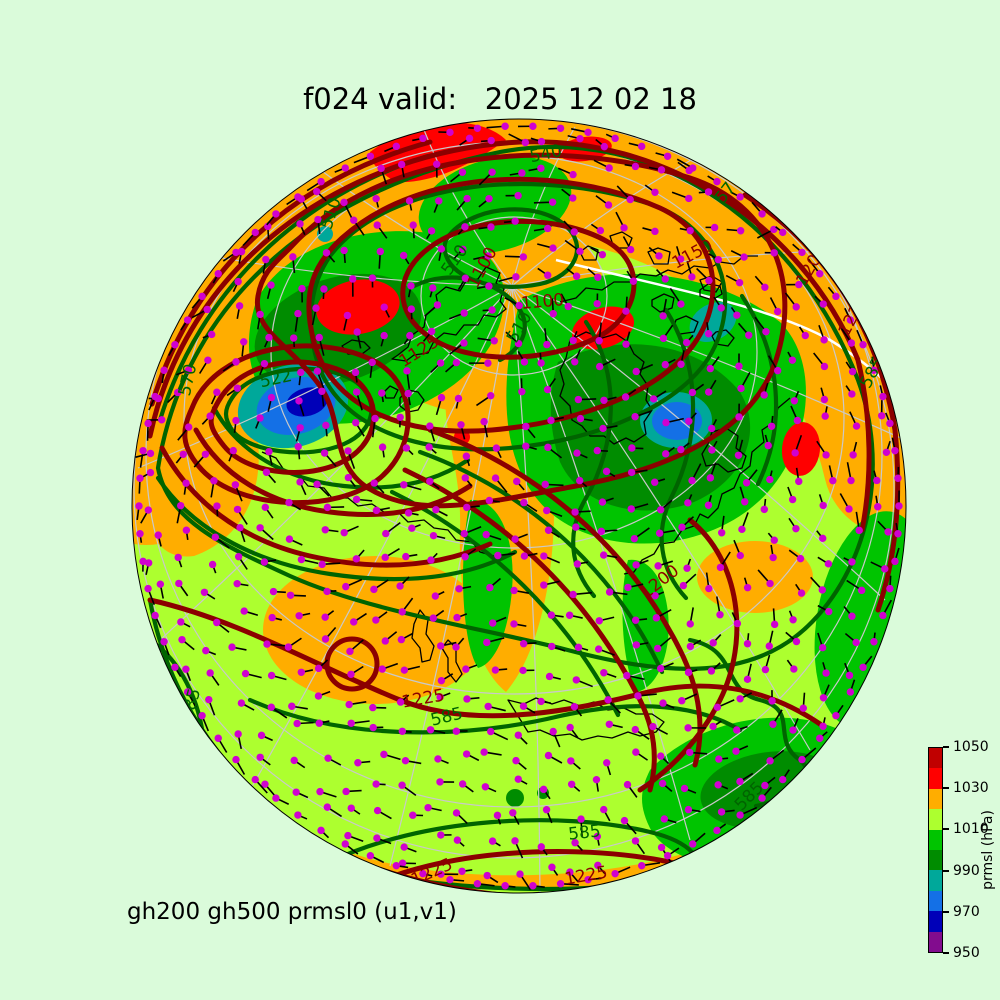  What do you see at coordinates (988, 850) in the screenshot?
I see `colorbar-label: prmsl (hPa)` at bounding box center [988, 850].